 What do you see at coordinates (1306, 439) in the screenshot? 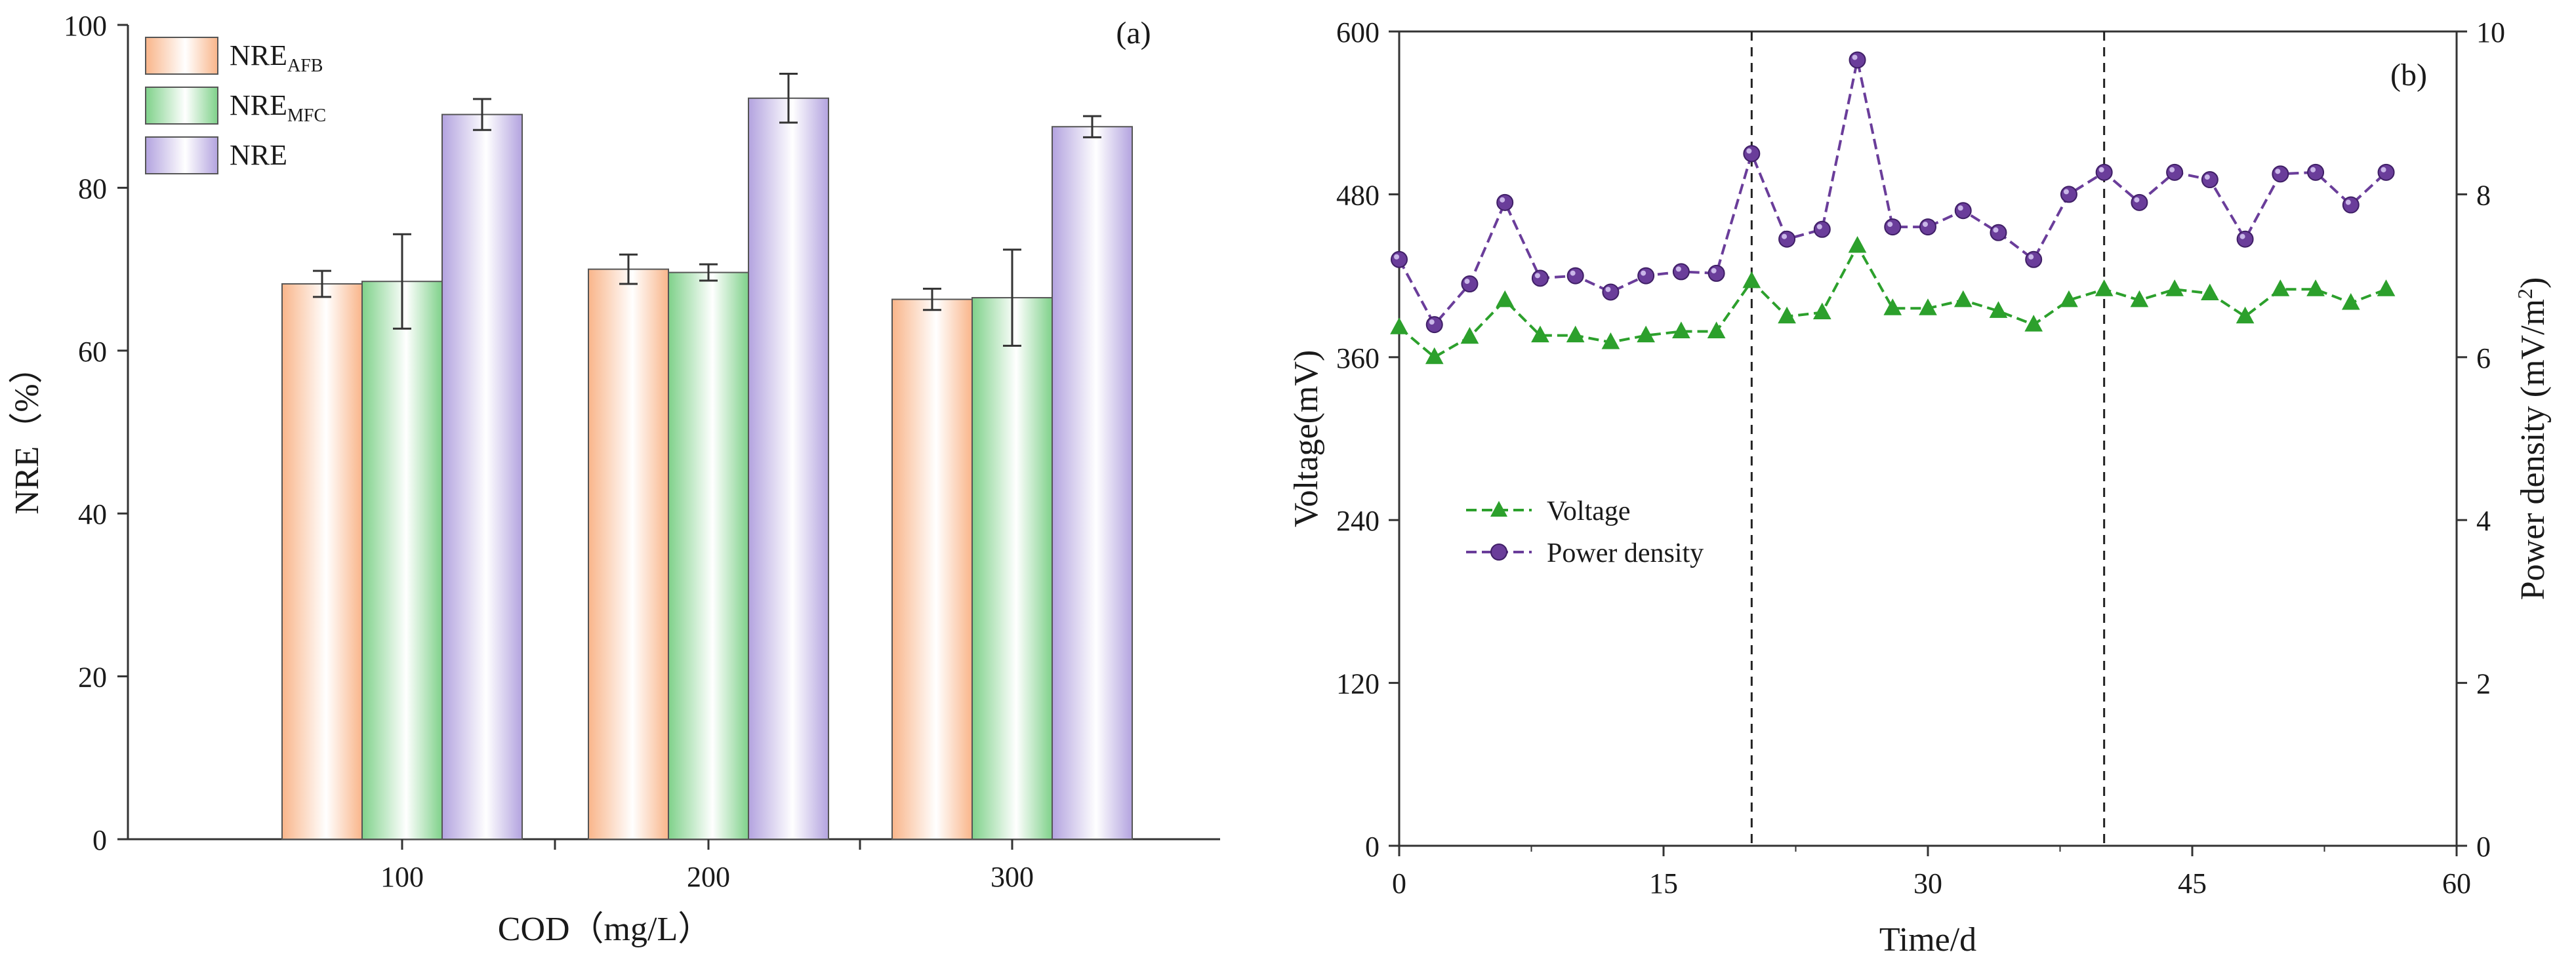
I see `y-axis-label: Voltage(mV)` at bounding box center [1306, 439].